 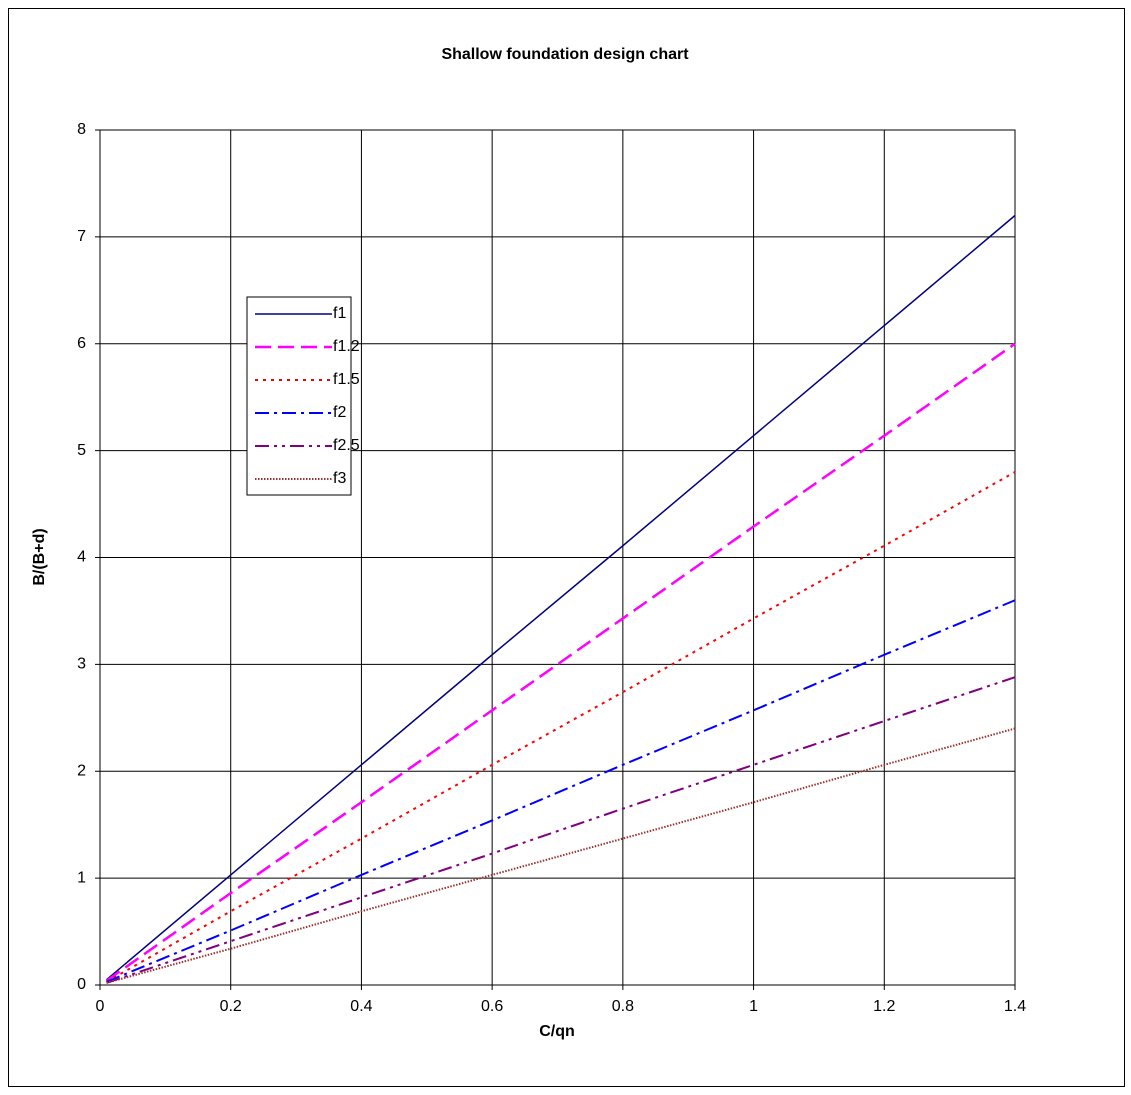 What do you see at coordinates (753, 1006) in the screenshot?
I see `x-tick-label: 1` at bounding box center [753, 1006].